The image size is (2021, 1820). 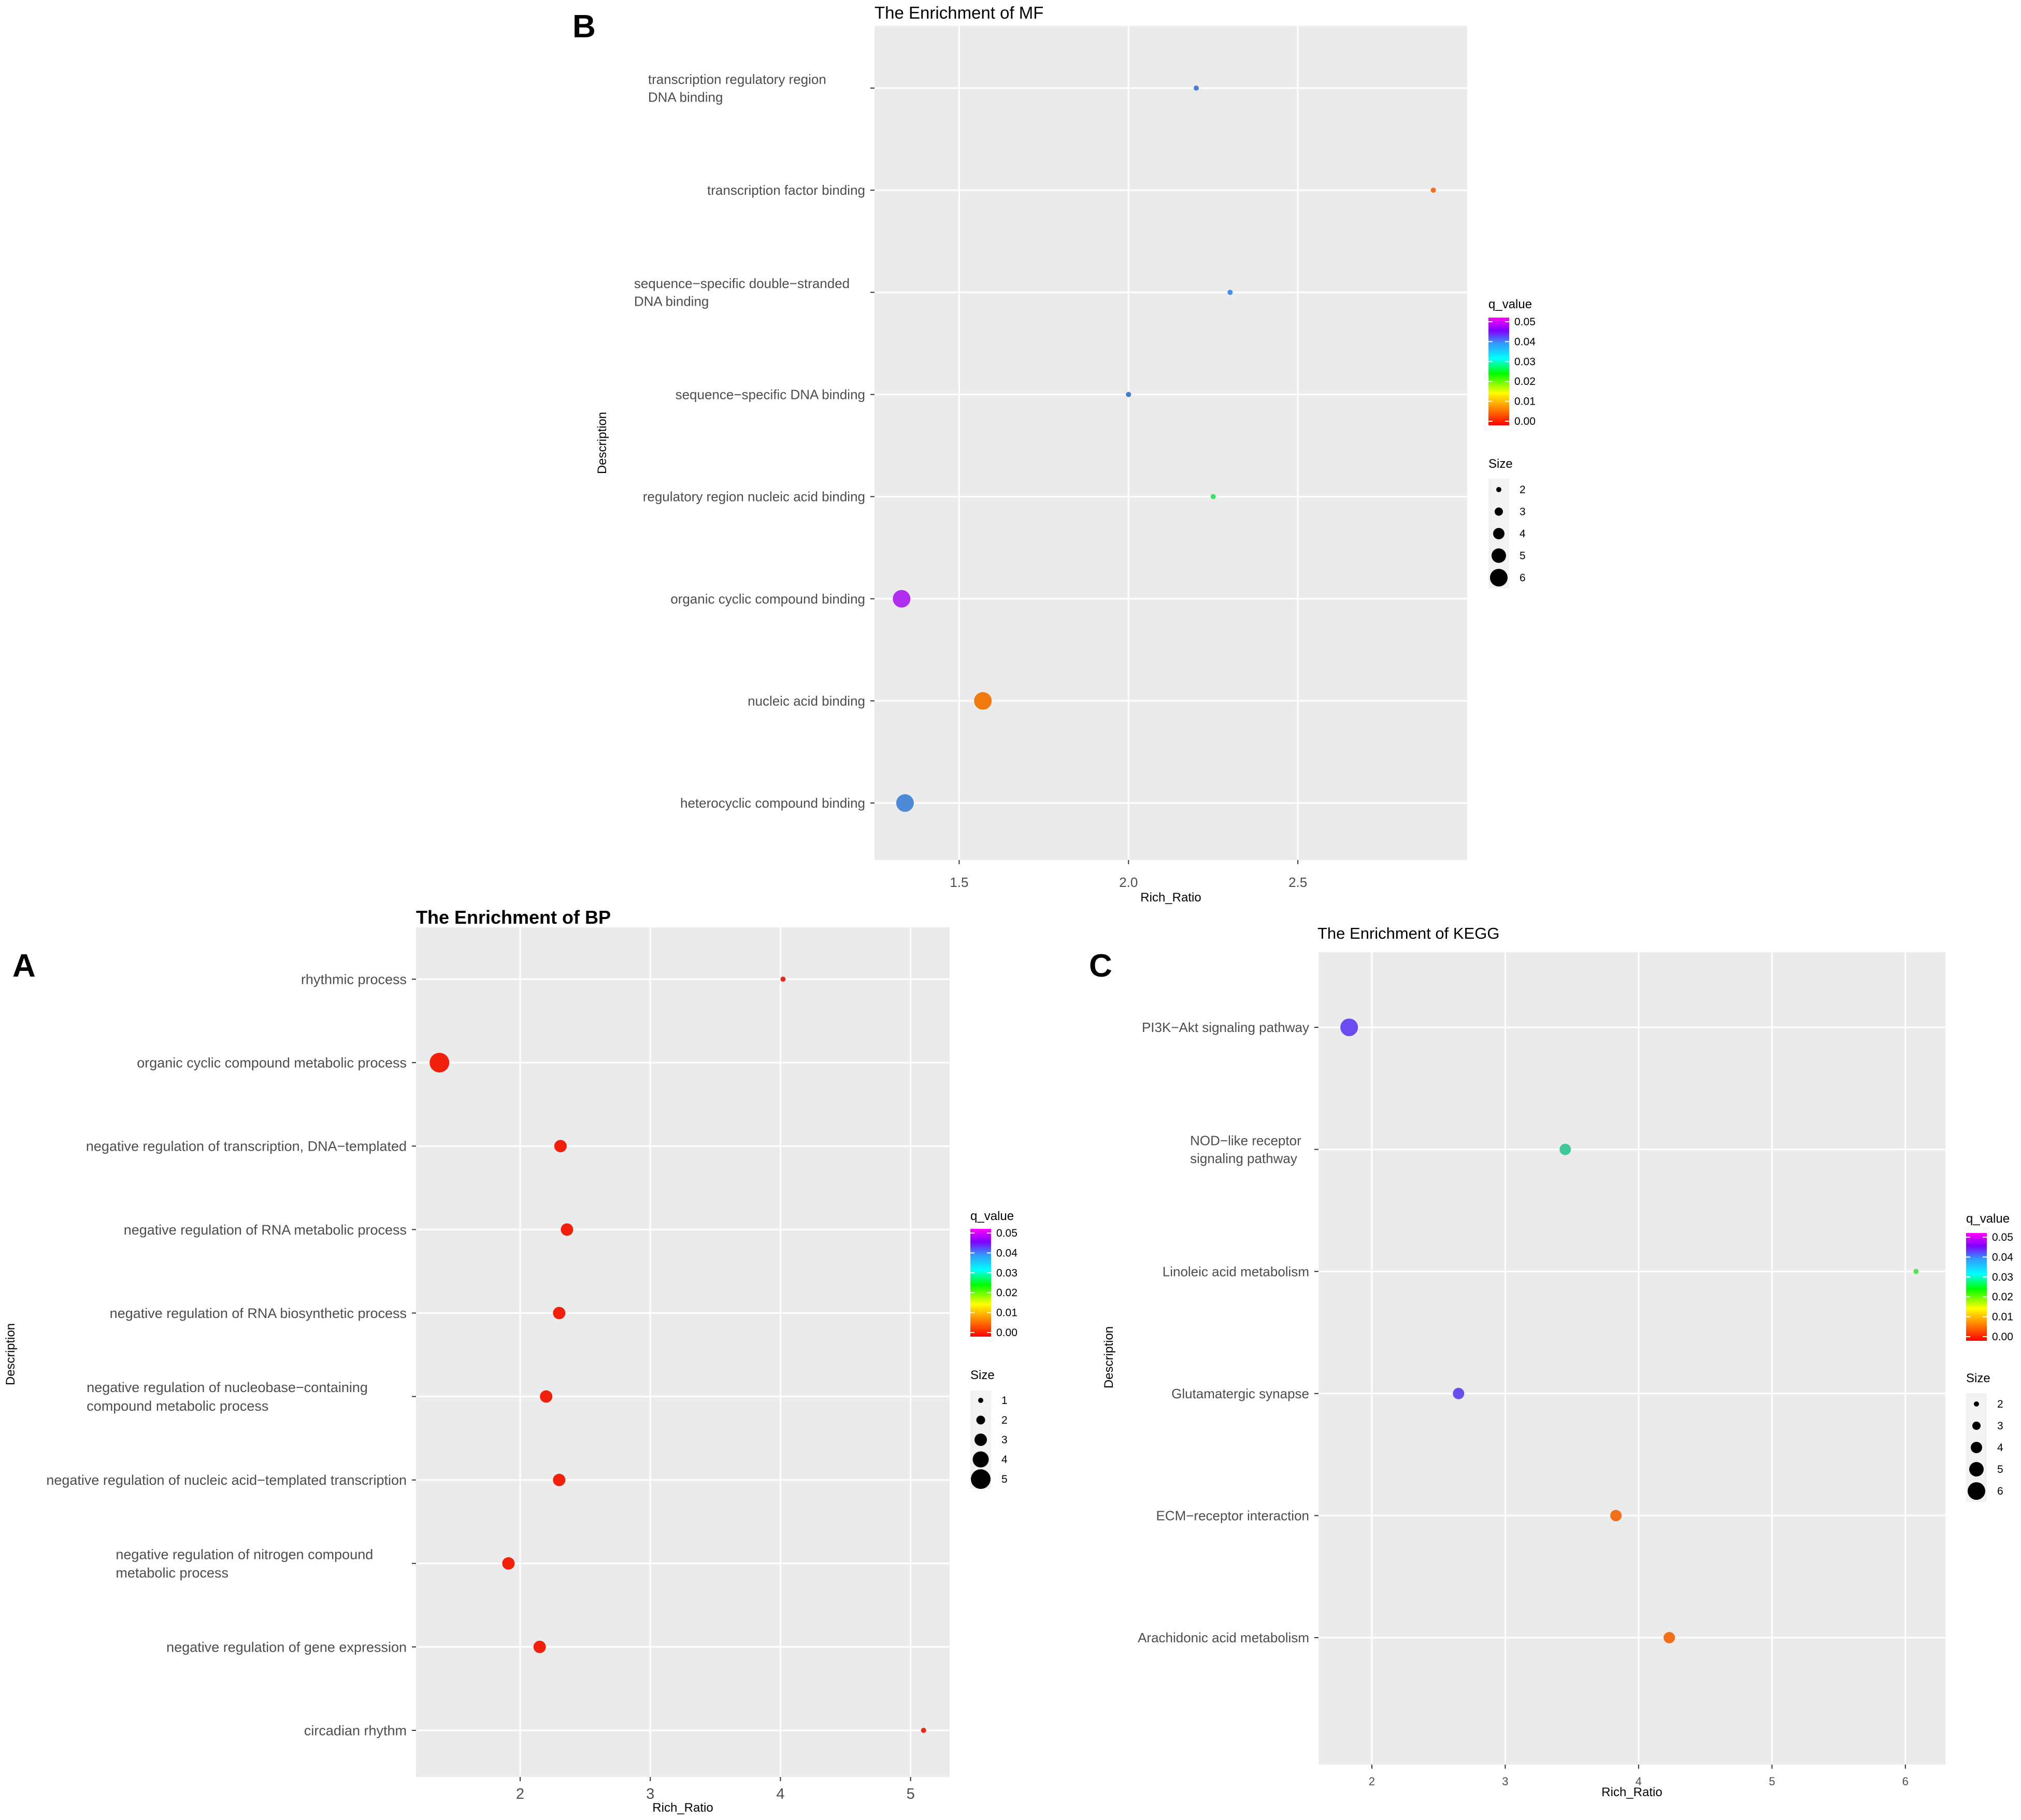 What do you see at coordinates (1007, 1313) in the screenshot?
I see `color-legend-label: 0.01` at bounding box center [1007, 1313].